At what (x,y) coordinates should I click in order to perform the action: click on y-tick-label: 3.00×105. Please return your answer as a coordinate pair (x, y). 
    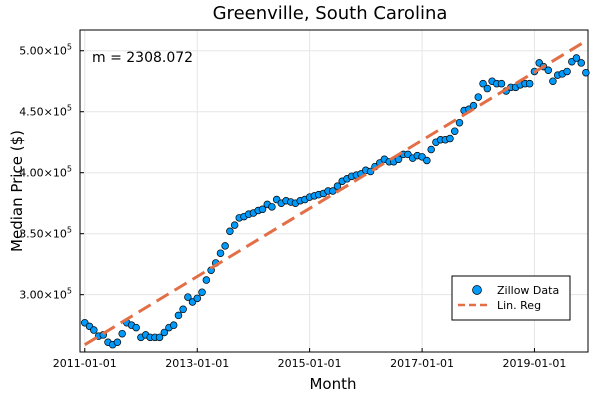
    Looking at the image, I should click on (45, 294).